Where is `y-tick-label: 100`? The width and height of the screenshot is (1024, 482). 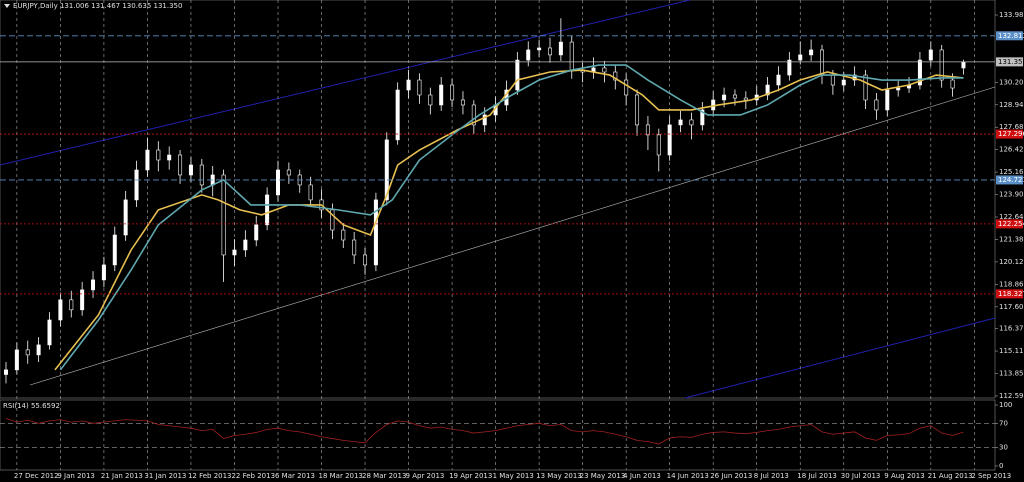
y-tick-label: 100 is located at coordinates (1005, 405).